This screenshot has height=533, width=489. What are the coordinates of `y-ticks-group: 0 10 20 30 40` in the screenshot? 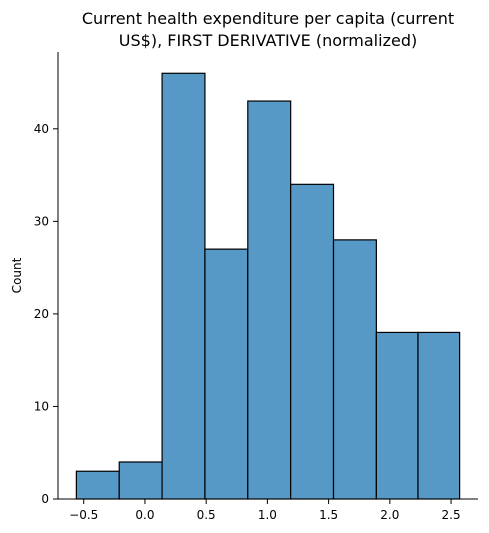 It's located at (46, 314).